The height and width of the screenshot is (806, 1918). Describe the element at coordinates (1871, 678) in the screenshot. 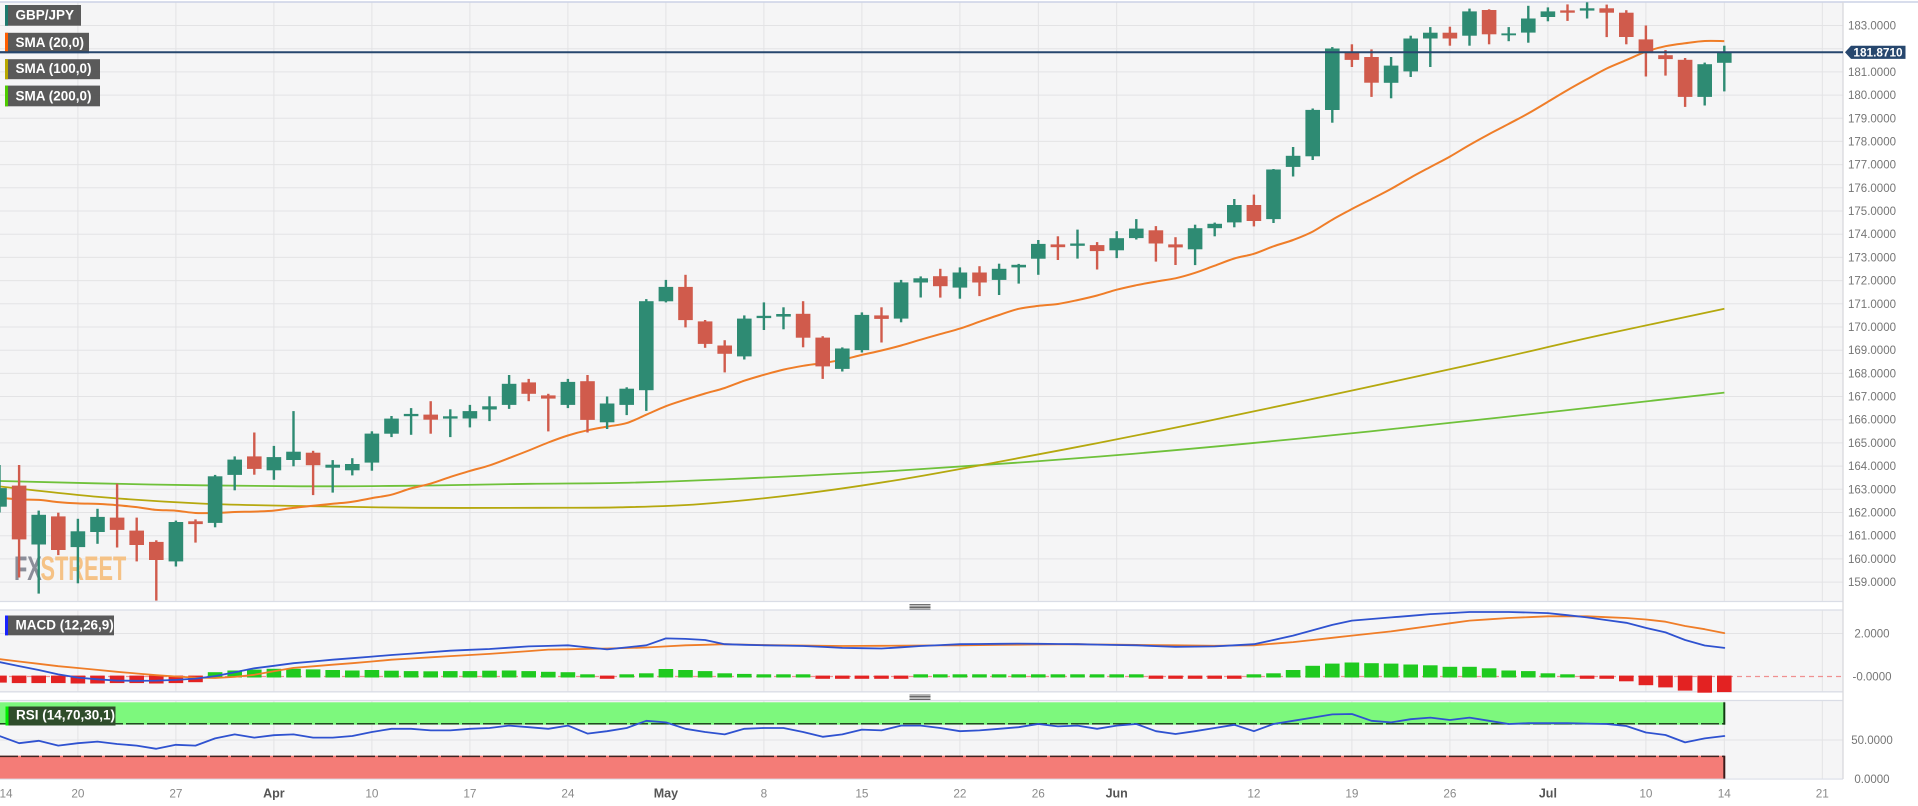

I see `svg-text: -0.0000` at that location.